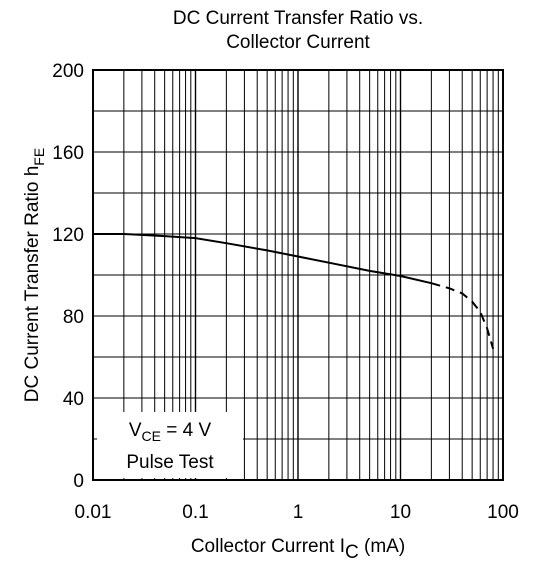 This screenshot has height=563, width=542. What do you see at coordinates (298, 18) in the screenshot?
I see `chart-title-line1: DC Current Transfer Ratio vs.` at bounding box center [298, 18].